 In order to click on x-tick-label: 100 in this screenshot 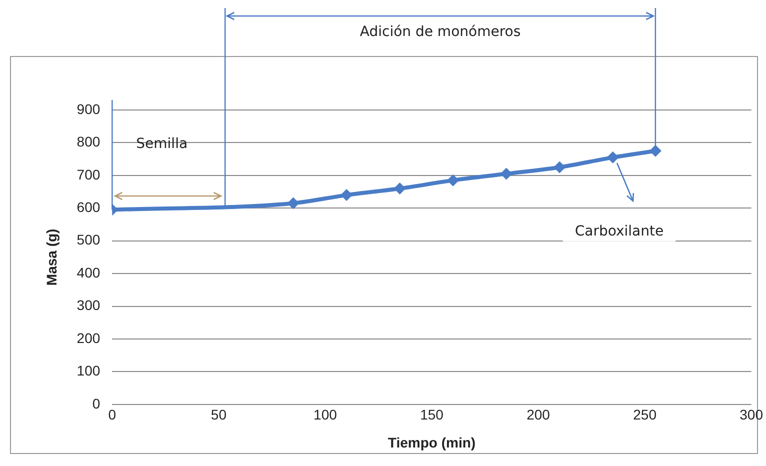, I will do `click(326, 414)`.